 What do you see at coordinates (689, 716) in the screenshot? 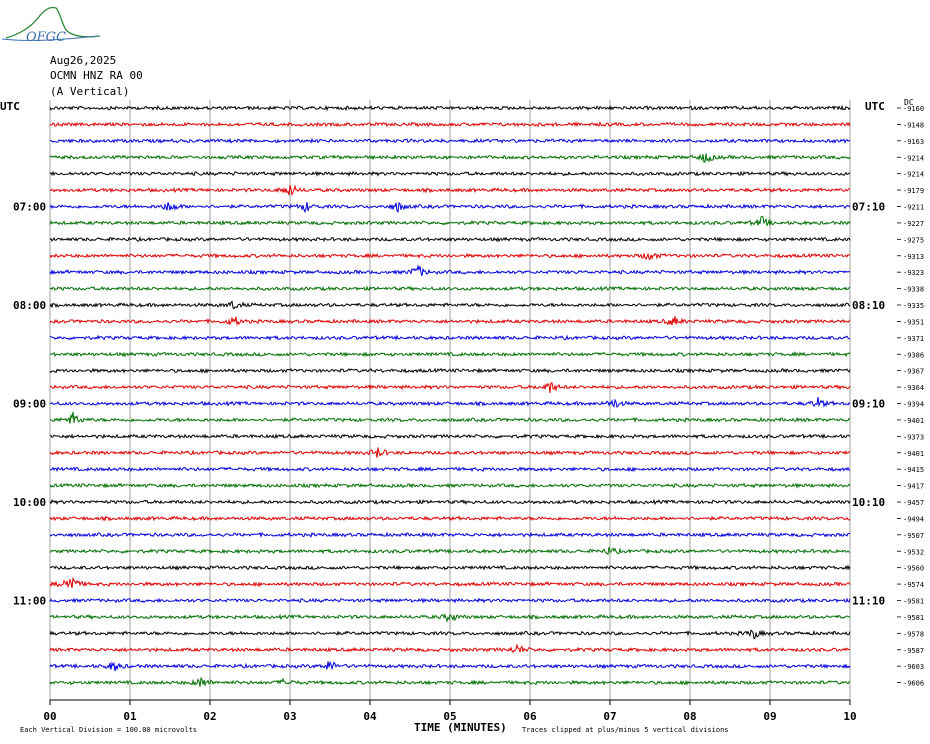
I see `x-tick-label: 08` at bounding box center [689, 716].